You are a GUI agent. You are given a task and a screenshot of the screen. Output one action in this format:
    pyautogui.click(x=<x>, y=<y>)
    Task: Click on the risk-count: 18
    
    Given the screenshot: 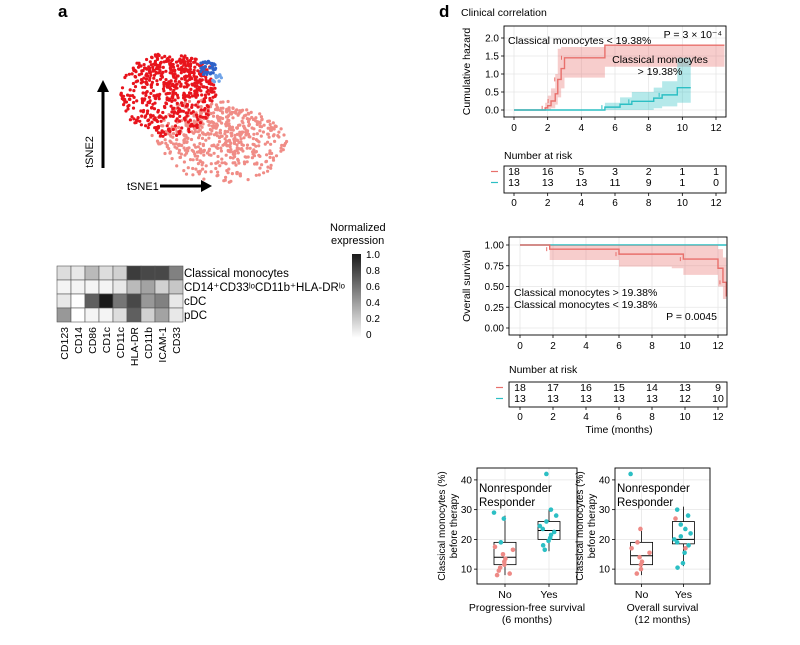 What is the action you would take?
    pyautogui.click(x=514, y=172)
    